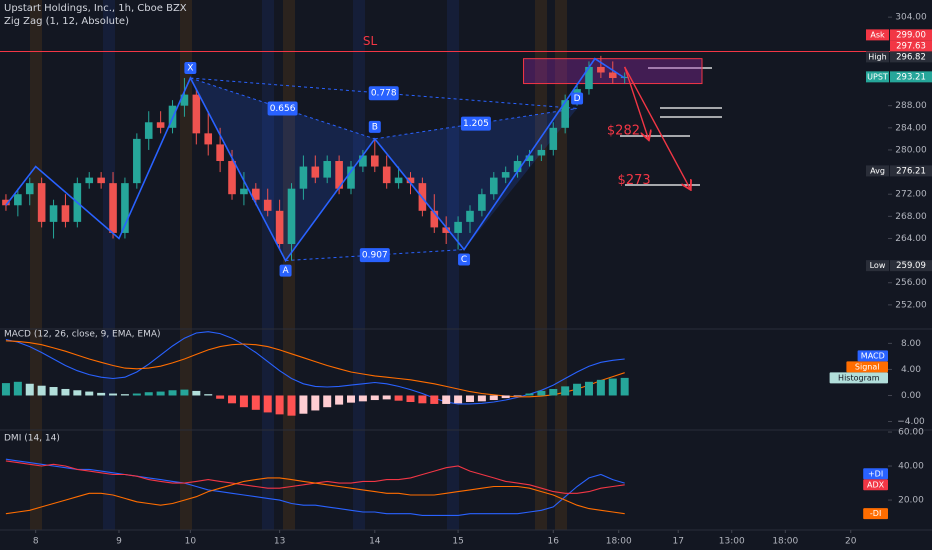 The image size is (932, 550). I want to click on pattern-fill, so click(476, 179).